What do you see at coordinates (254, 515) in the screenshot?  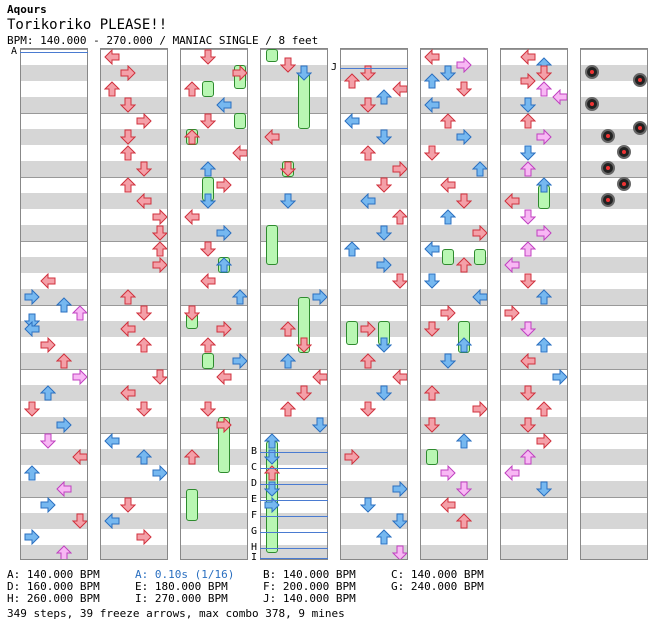 I see `bpm-marker: F` at bounding box center [254, 515].